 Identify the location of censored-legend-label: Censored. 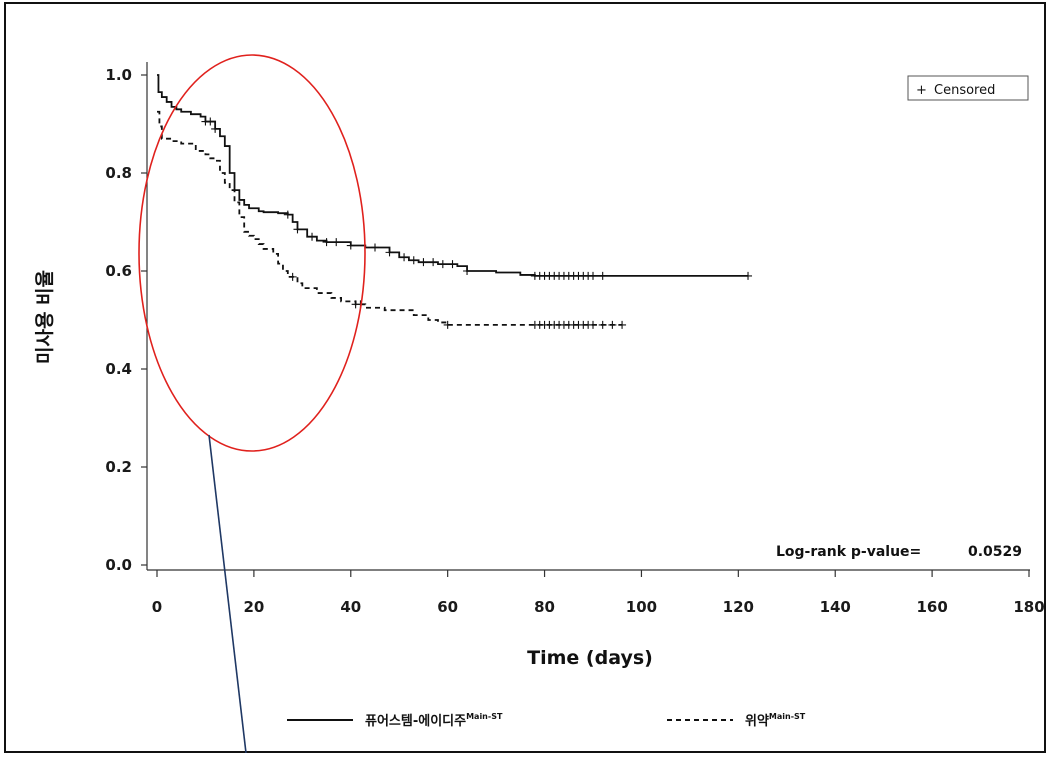
(964, 90).